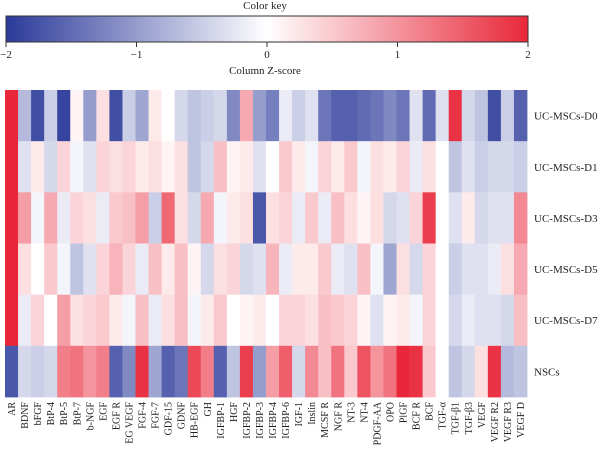 This screenshot has width=600, height=458. Describe the element at coordinates (566, 219) in the screenshot. I see `row-label: UC-MSCs-D3` at that location.